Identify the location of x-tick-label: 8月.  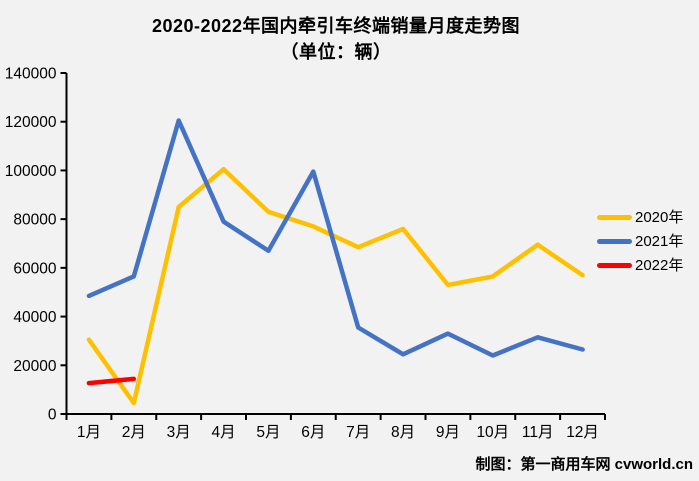
(403, 432).